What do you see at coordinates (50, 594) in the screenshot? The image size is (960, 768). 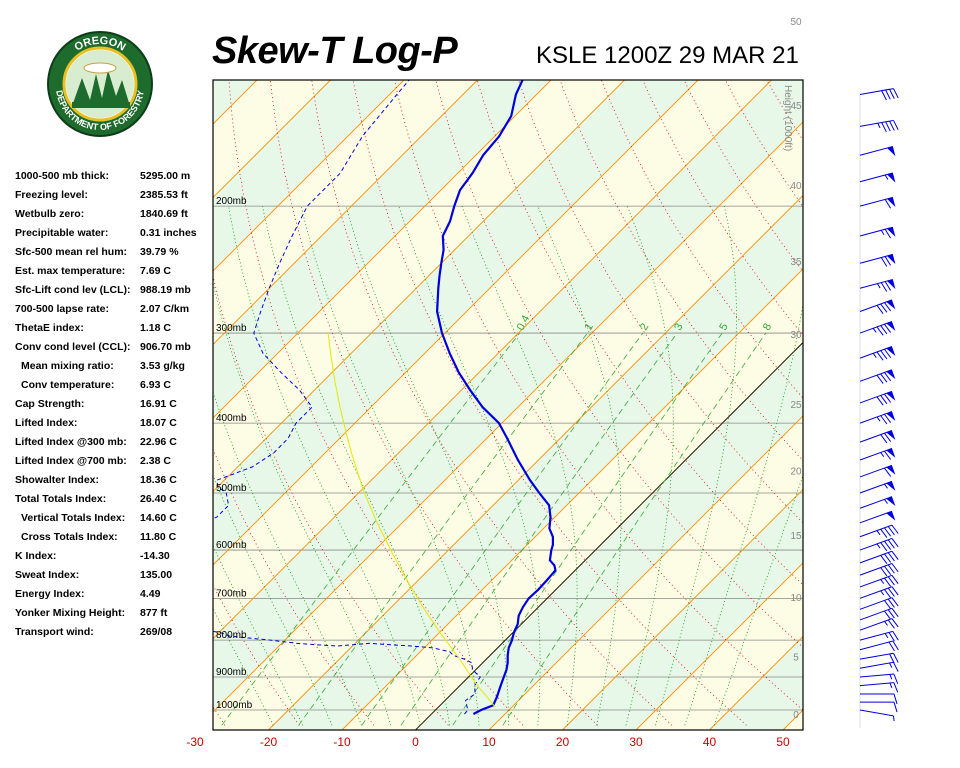 I see `index-label: Energy Index:` at bounding box center [50, 594].